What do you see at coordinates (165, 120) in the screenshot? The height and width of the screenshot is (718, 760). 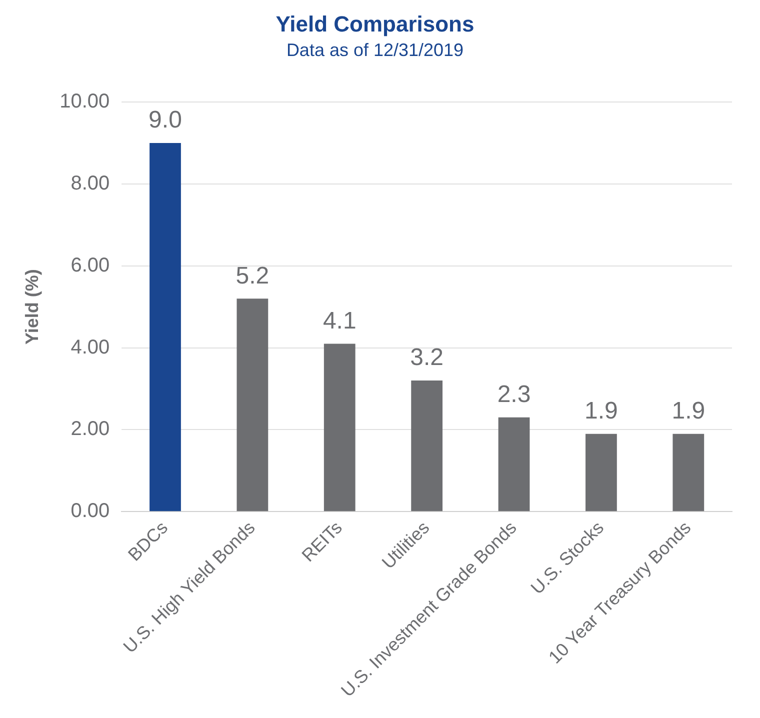 I see `data-label: 9.0` at bounding box center [165, 120].